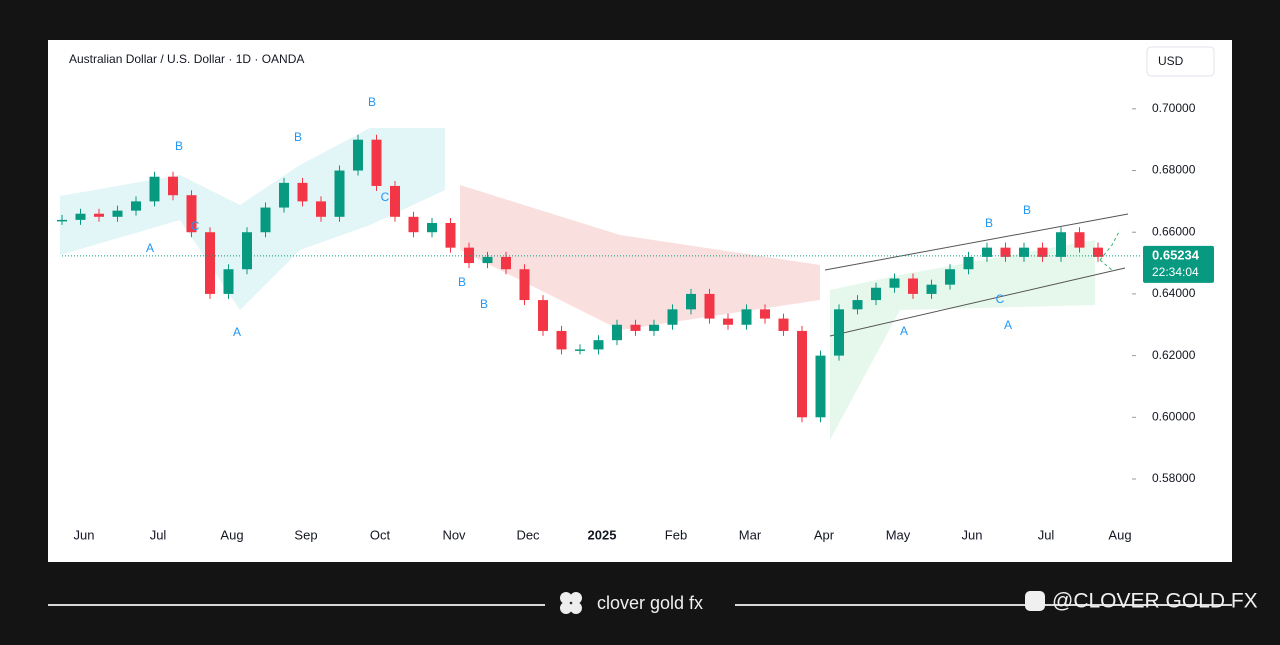 This screenshot has width=1280, height=645. What do you see at coordinates (1174, 231) in the screenshot?
I see `y-tick-label: 0.66000` at bounding box center [1174, 231].